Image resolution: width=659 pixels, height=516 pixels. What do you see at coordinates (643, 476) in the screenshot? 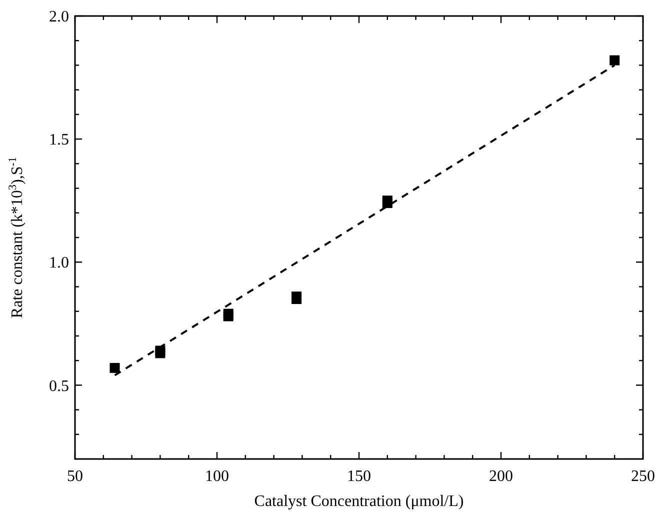
I see `x-tick-label: 250` at bounding box center [643, 476].